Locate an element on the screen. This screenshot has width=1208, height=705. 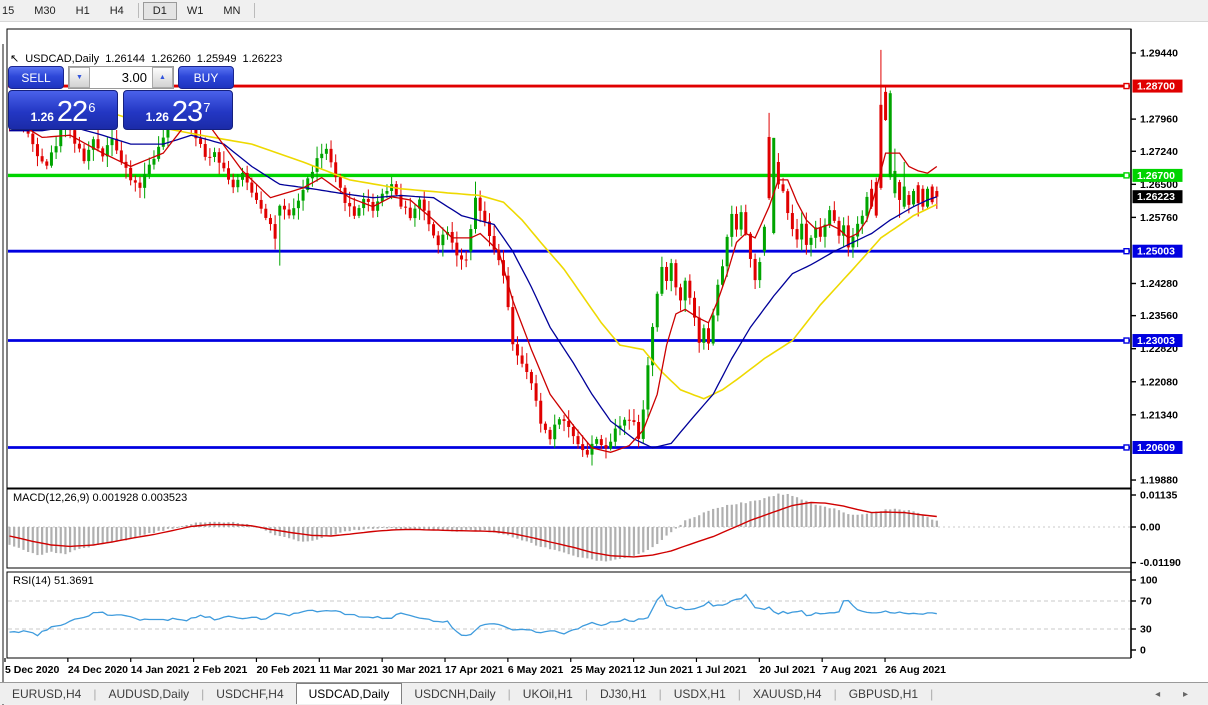
svg-text: -0.01190 is located at coordinates (1160, 563).